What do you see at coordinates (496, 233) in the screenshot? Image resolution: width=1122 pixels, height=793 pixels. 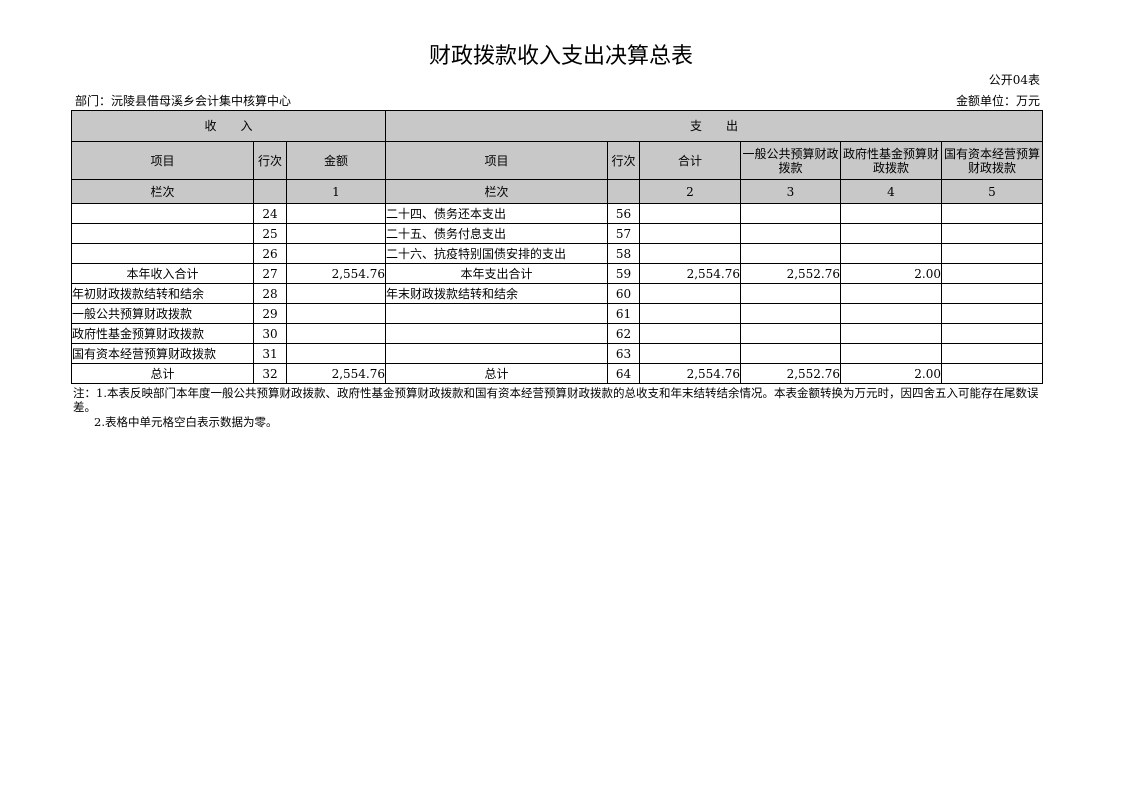 I see `cell-ex-item: 二十五、债务付息支出` at bounding box center [496, 233].